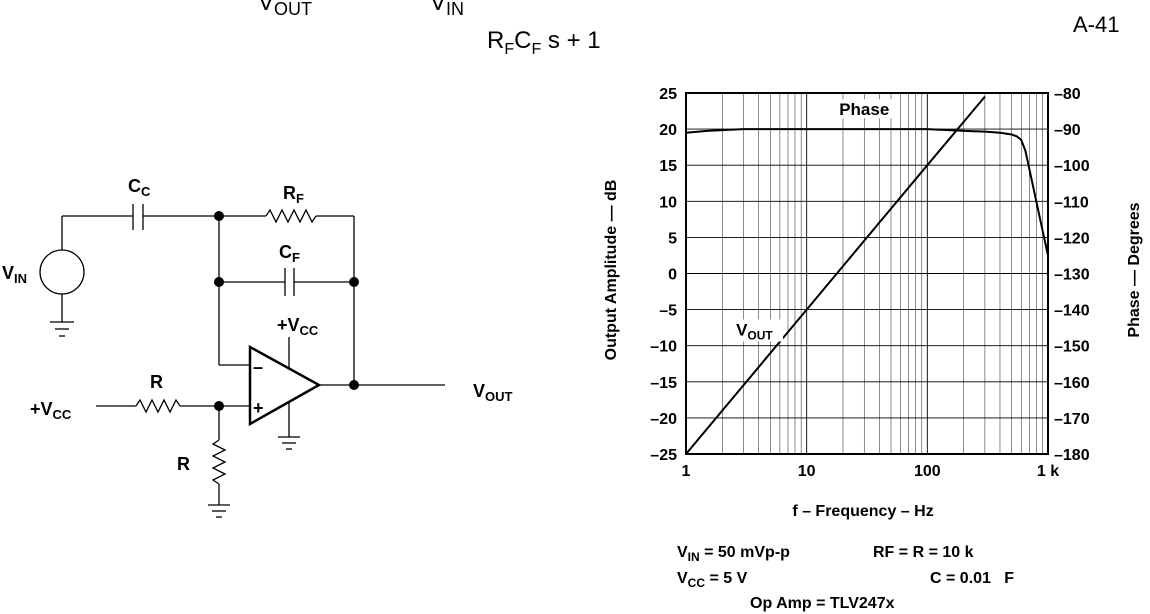 This screenshot has width=1150, height=614. I want to click on y-left-tick-label: –20, so click(663, 419).